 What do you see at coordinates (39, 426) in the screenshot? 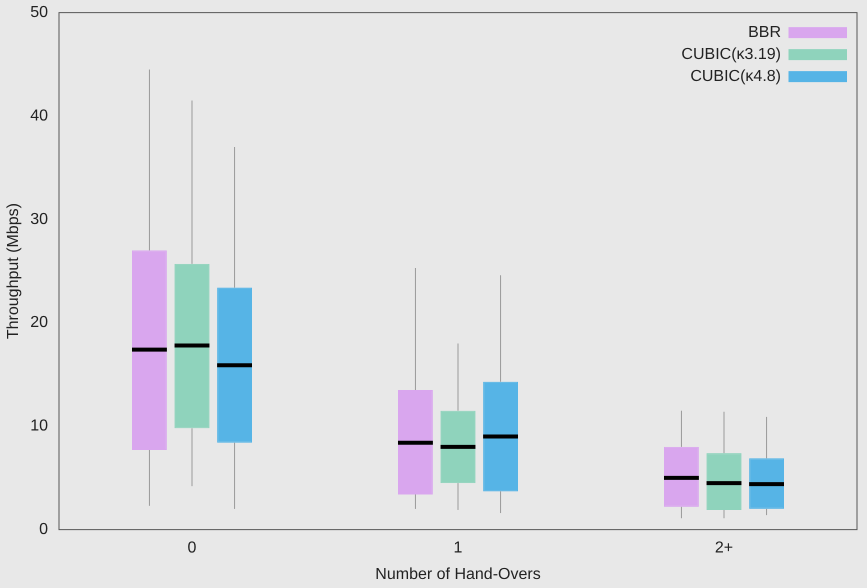
I see `y-tick-label: 10` at bounding box center [39, 426].